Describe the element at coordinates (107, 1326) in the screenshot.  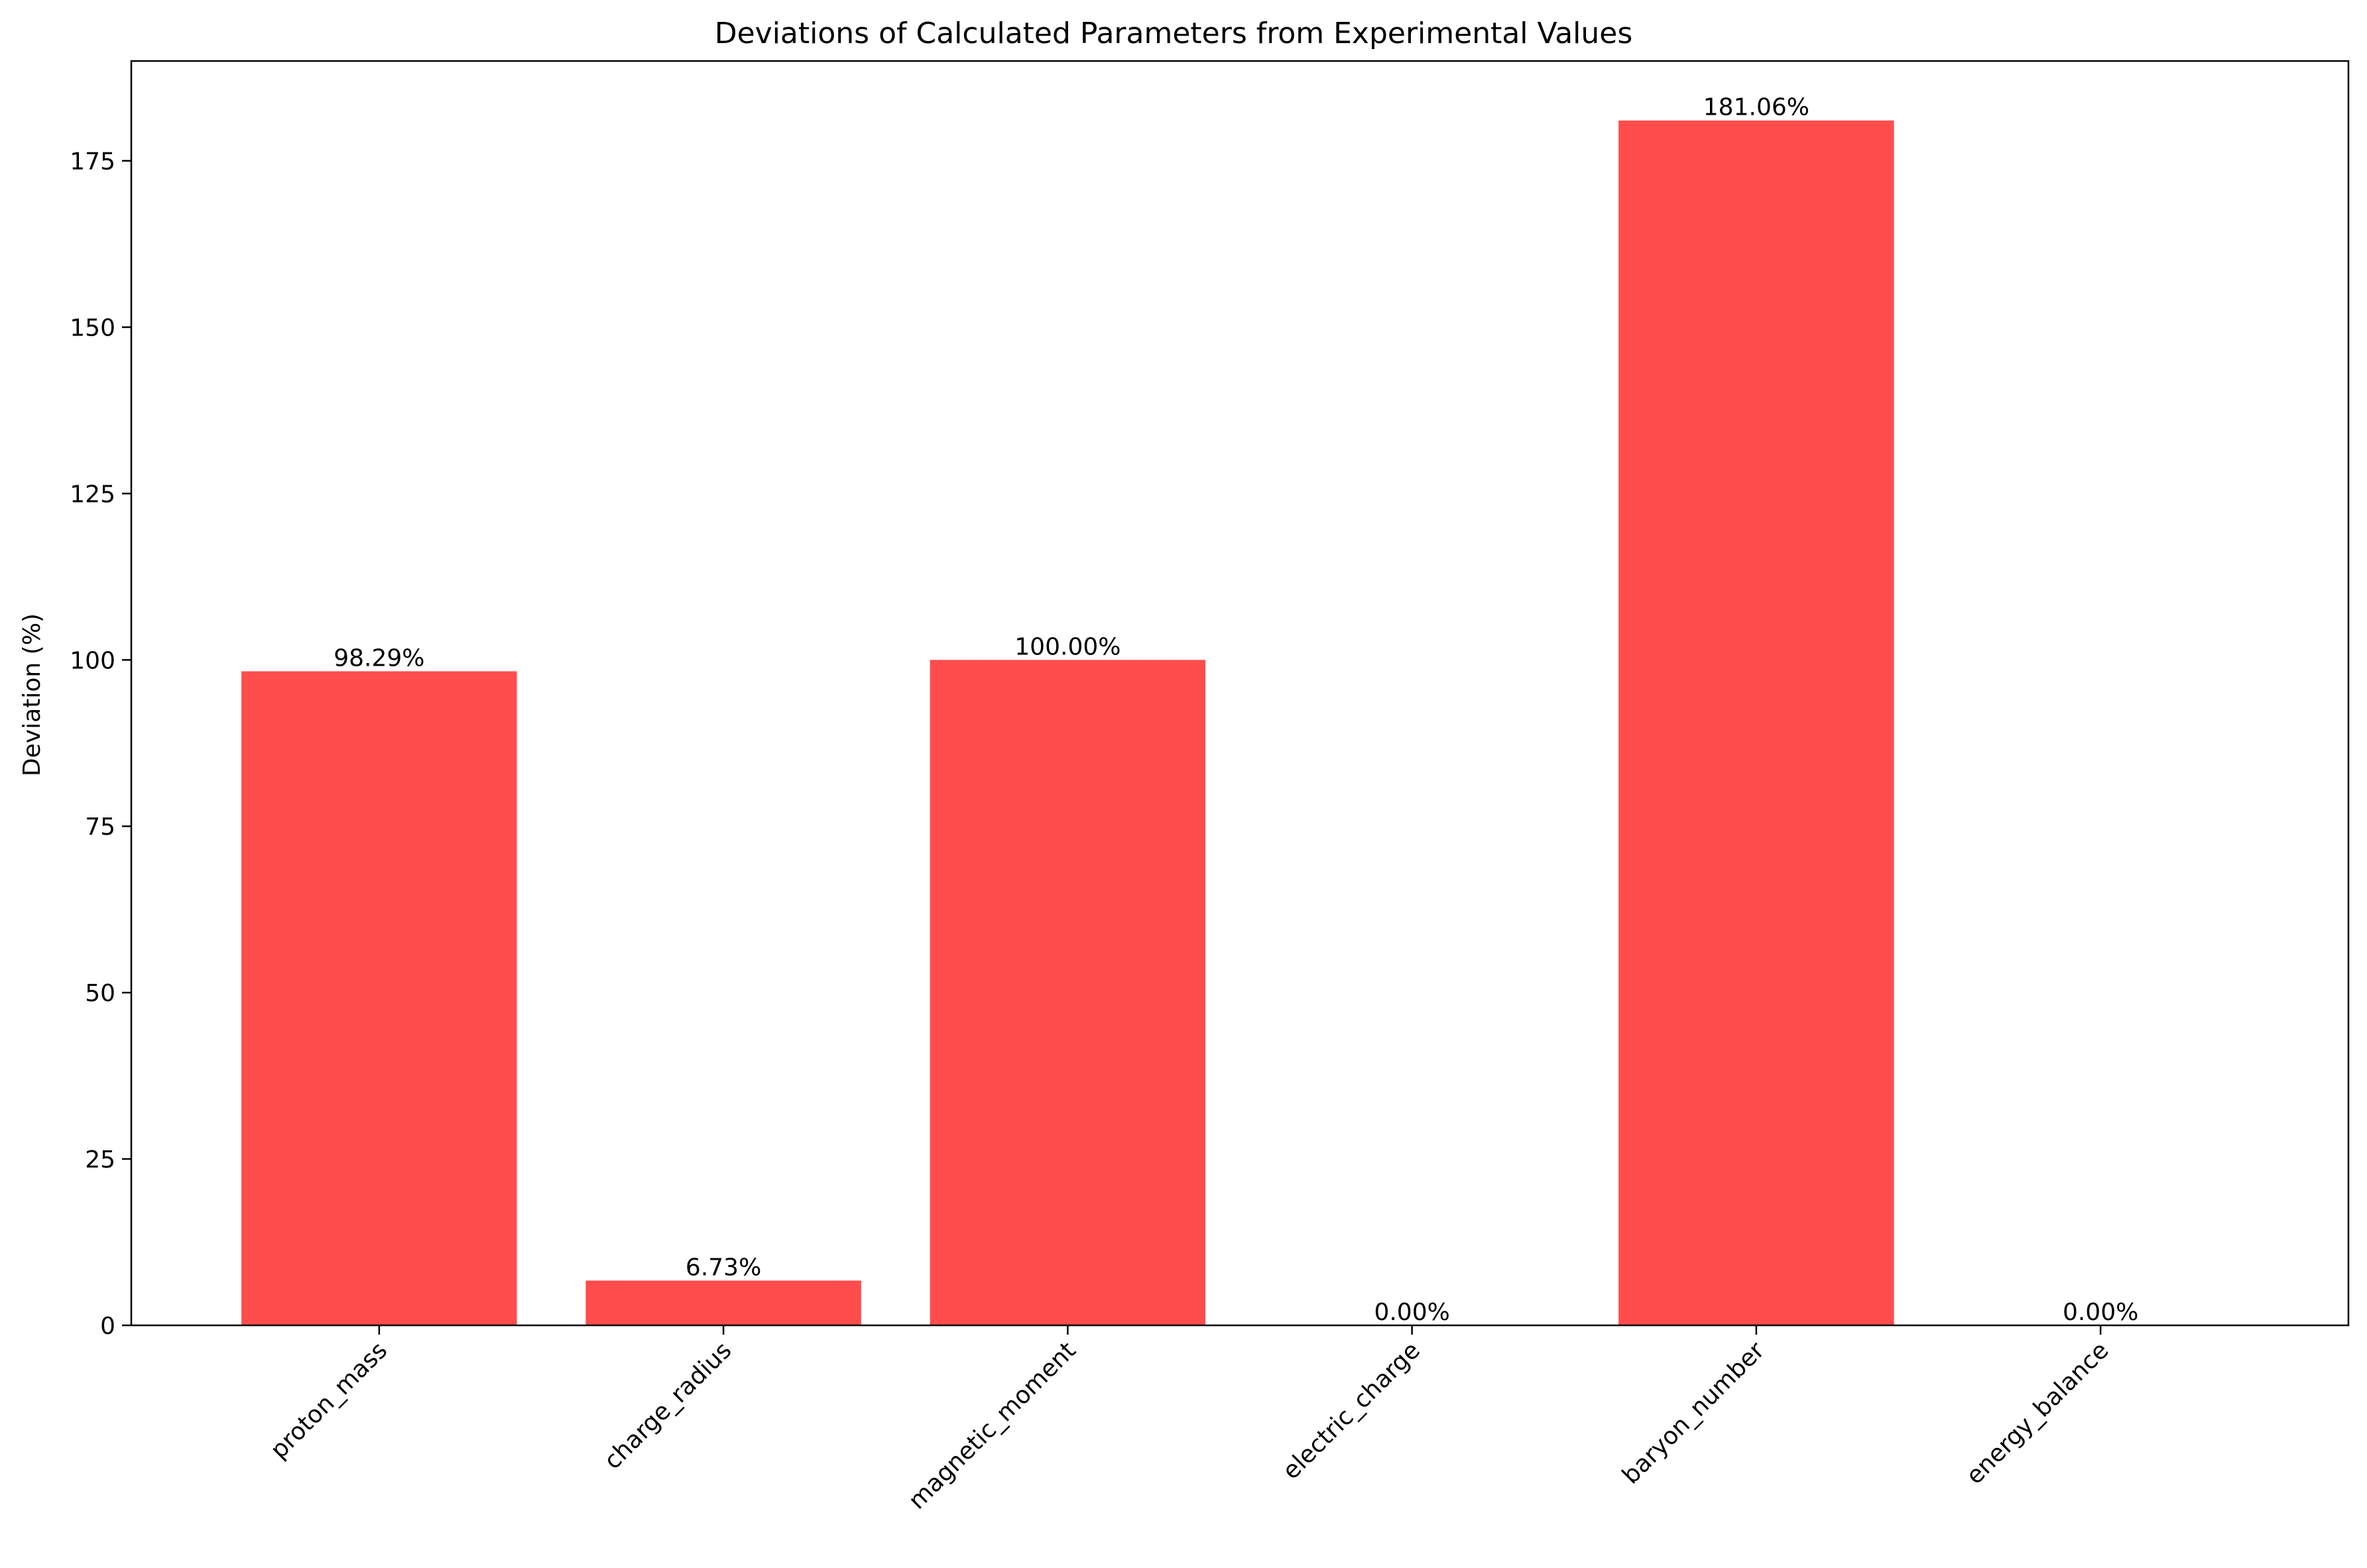
I see `y-tick-label: 0` at that location.